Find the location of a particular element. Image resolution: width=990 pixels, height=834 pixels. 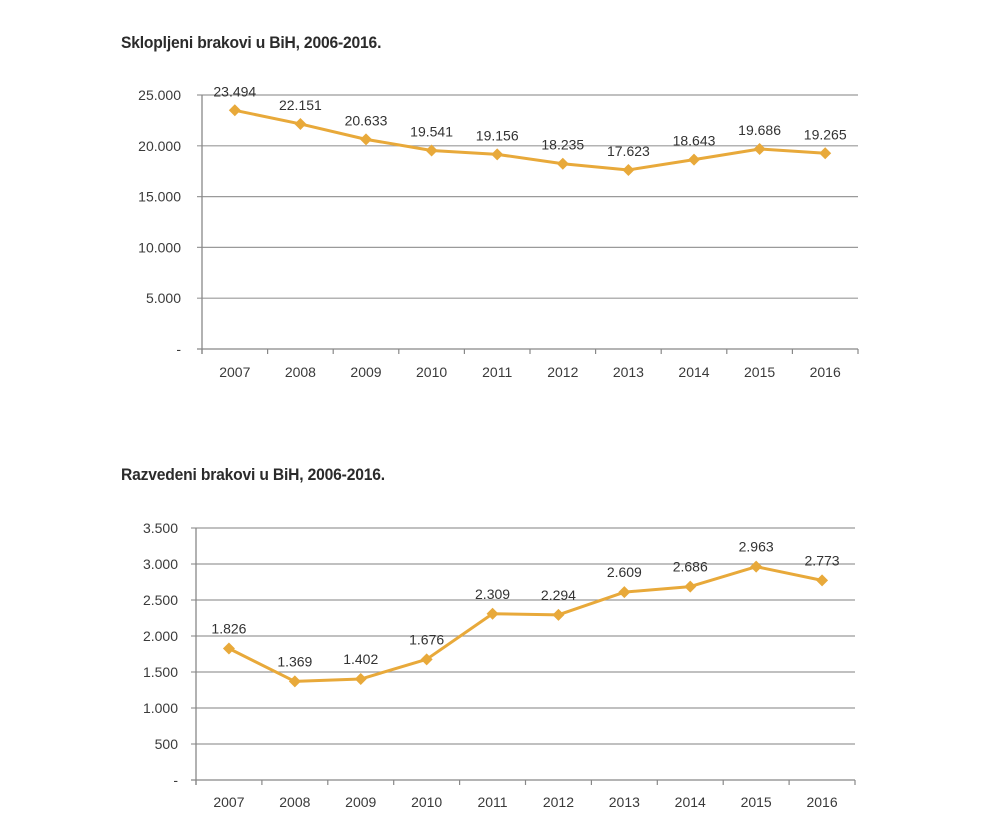

chart-title-divorces: Razvedeni brakovi u BiH, 2006-2016. is located at coordinates (253, 474).